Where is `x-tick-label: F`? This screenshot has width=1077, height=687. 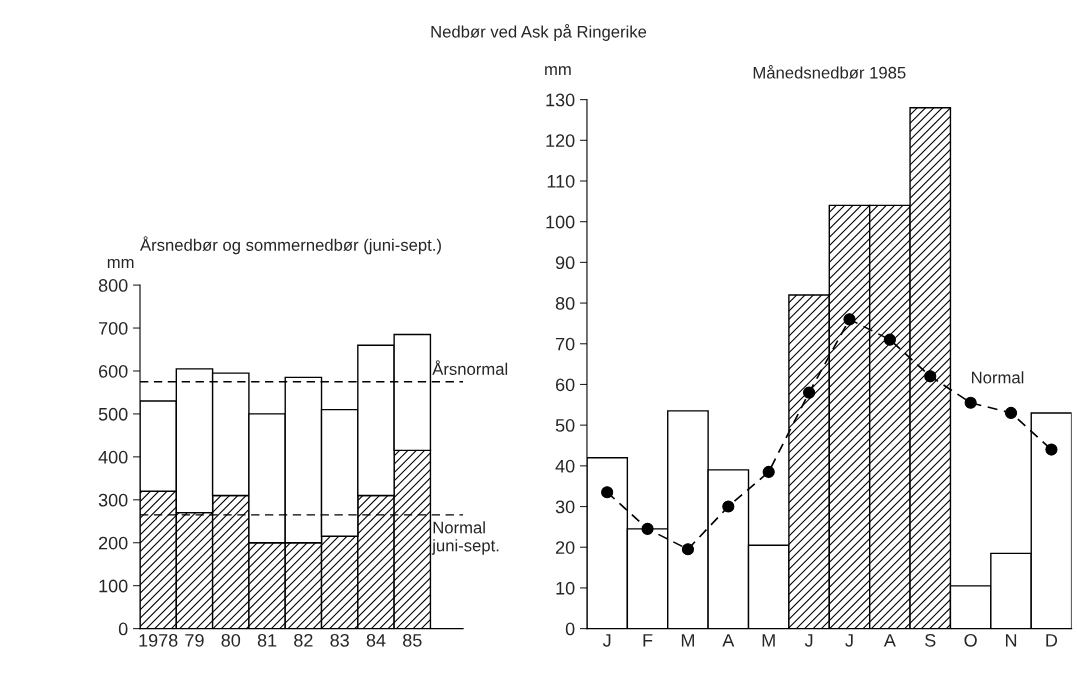 x-tick-label: F is located at coordinates (648, 640).